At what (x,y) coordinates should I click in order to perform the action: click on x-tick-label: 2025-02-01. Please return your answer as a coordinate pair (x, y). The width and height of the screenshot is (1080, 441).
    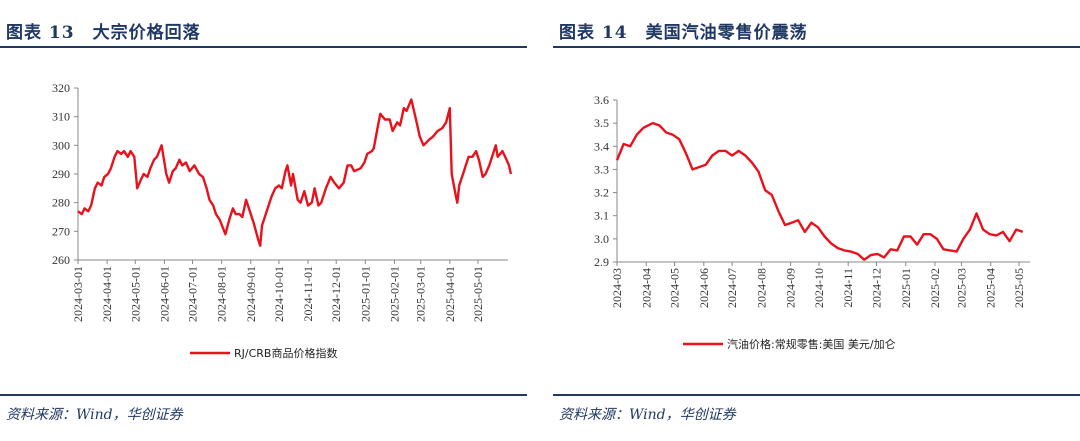
    Looking at the image, I should click on (394, 294).